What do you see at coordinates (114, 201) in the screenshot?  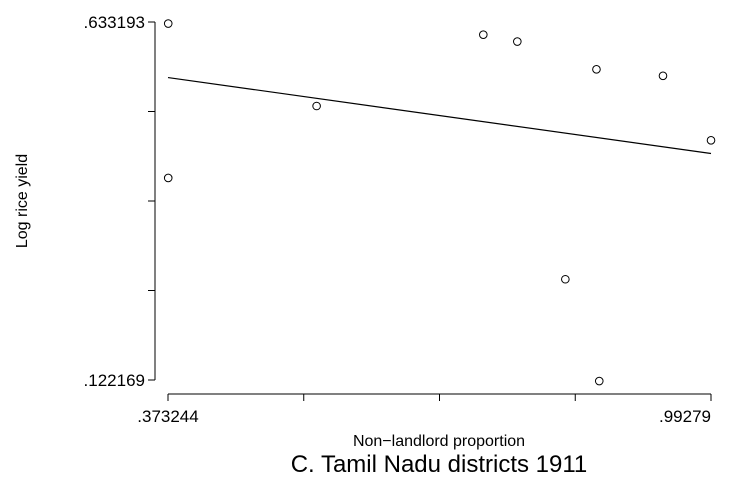 I see `y-tick-labels: .633193 .122169` at bounding box center [114, 201].